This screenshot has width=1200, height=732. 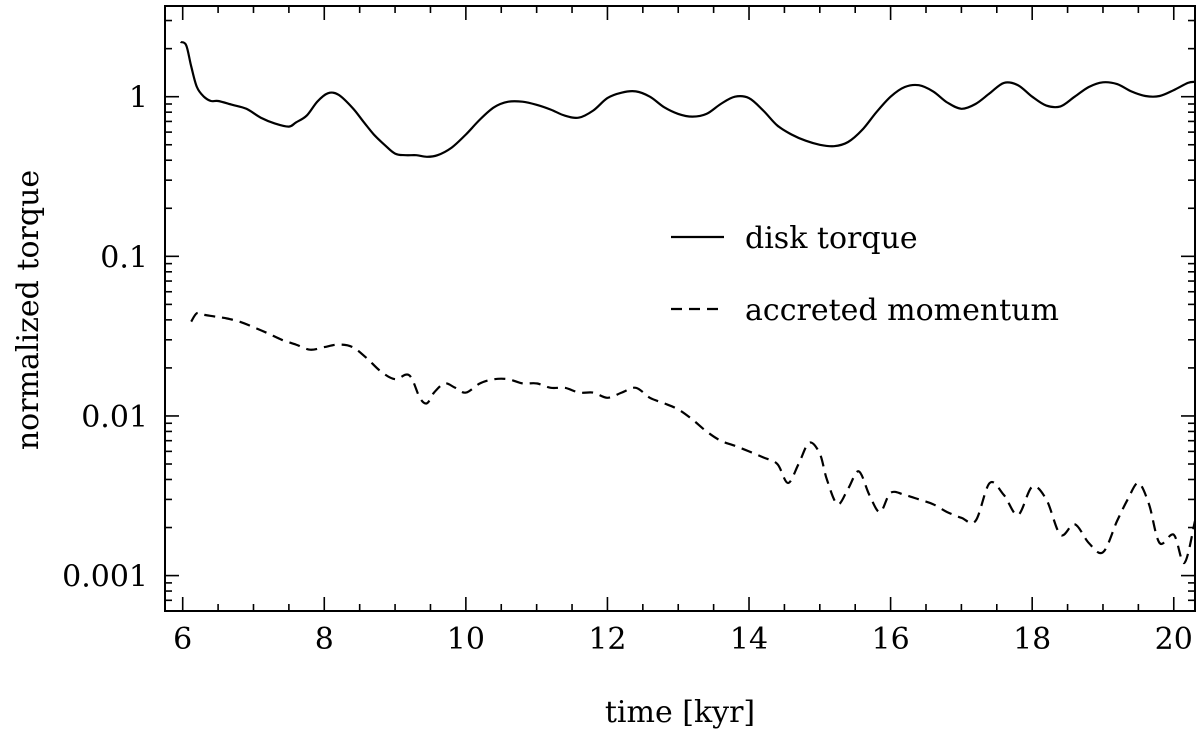 I want to click on x-axis-title: time [kyr], so click(x=680, y=712).